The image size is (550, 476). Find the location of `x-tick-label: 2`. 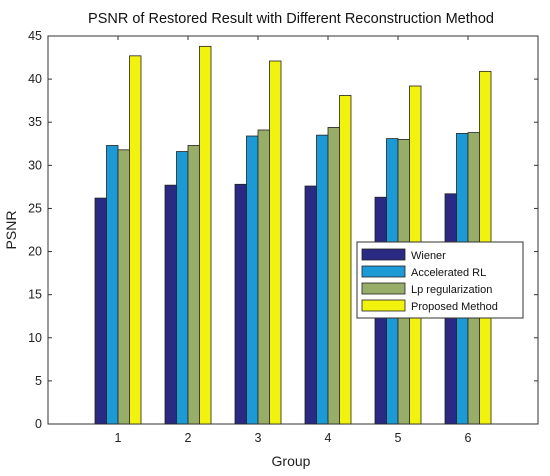

x-tick-label: 2 is located at coordinates (188, 438).